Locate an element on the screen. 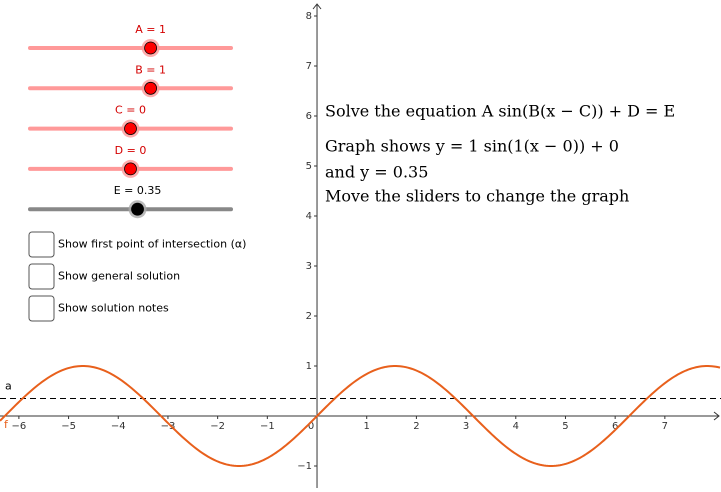 The height and width of the screenshot is (492, 721). function-label: f is located at coordinates (6, 424).